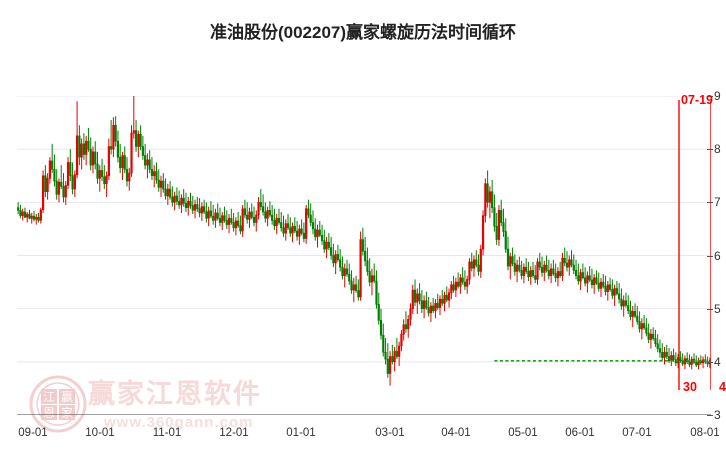 This screenshot has width=726, height=450. I want to click on x-axis-tick-label: 04-01, so click(456, 433).